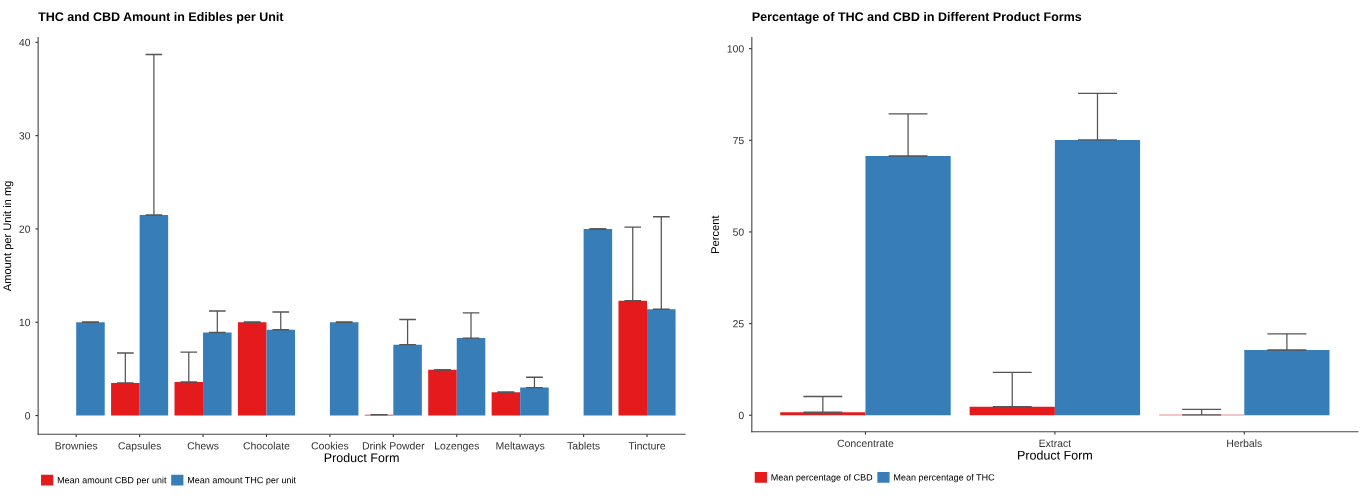 The image size is (1362, 502). What do you see at coordinates (25, 322) in the screenshot?
I see `y-tick-label: 10` at bounding box center [25, 322].